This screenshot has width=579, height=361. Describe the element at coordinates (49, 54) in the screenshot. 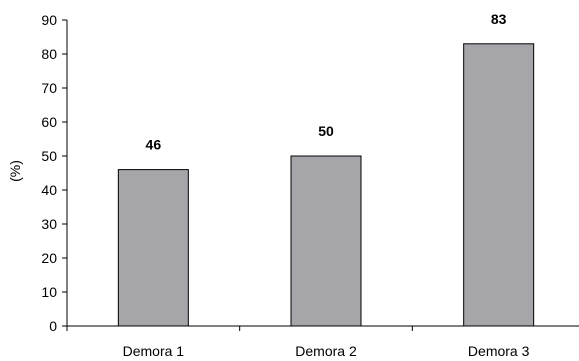

I see `y-tick-label: 80` at that location.